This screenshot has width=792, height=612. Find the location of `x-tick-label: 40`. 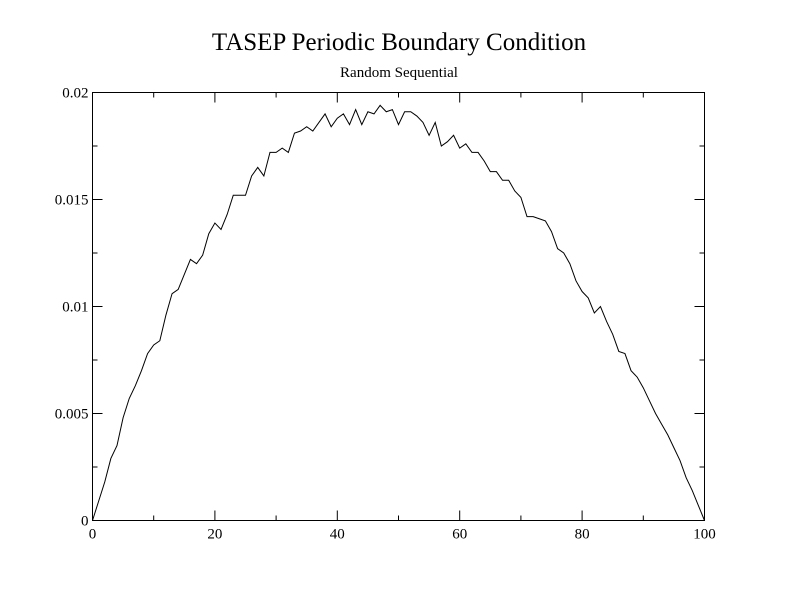

x-tick-label: 40 is located at coordinates (337, 535).